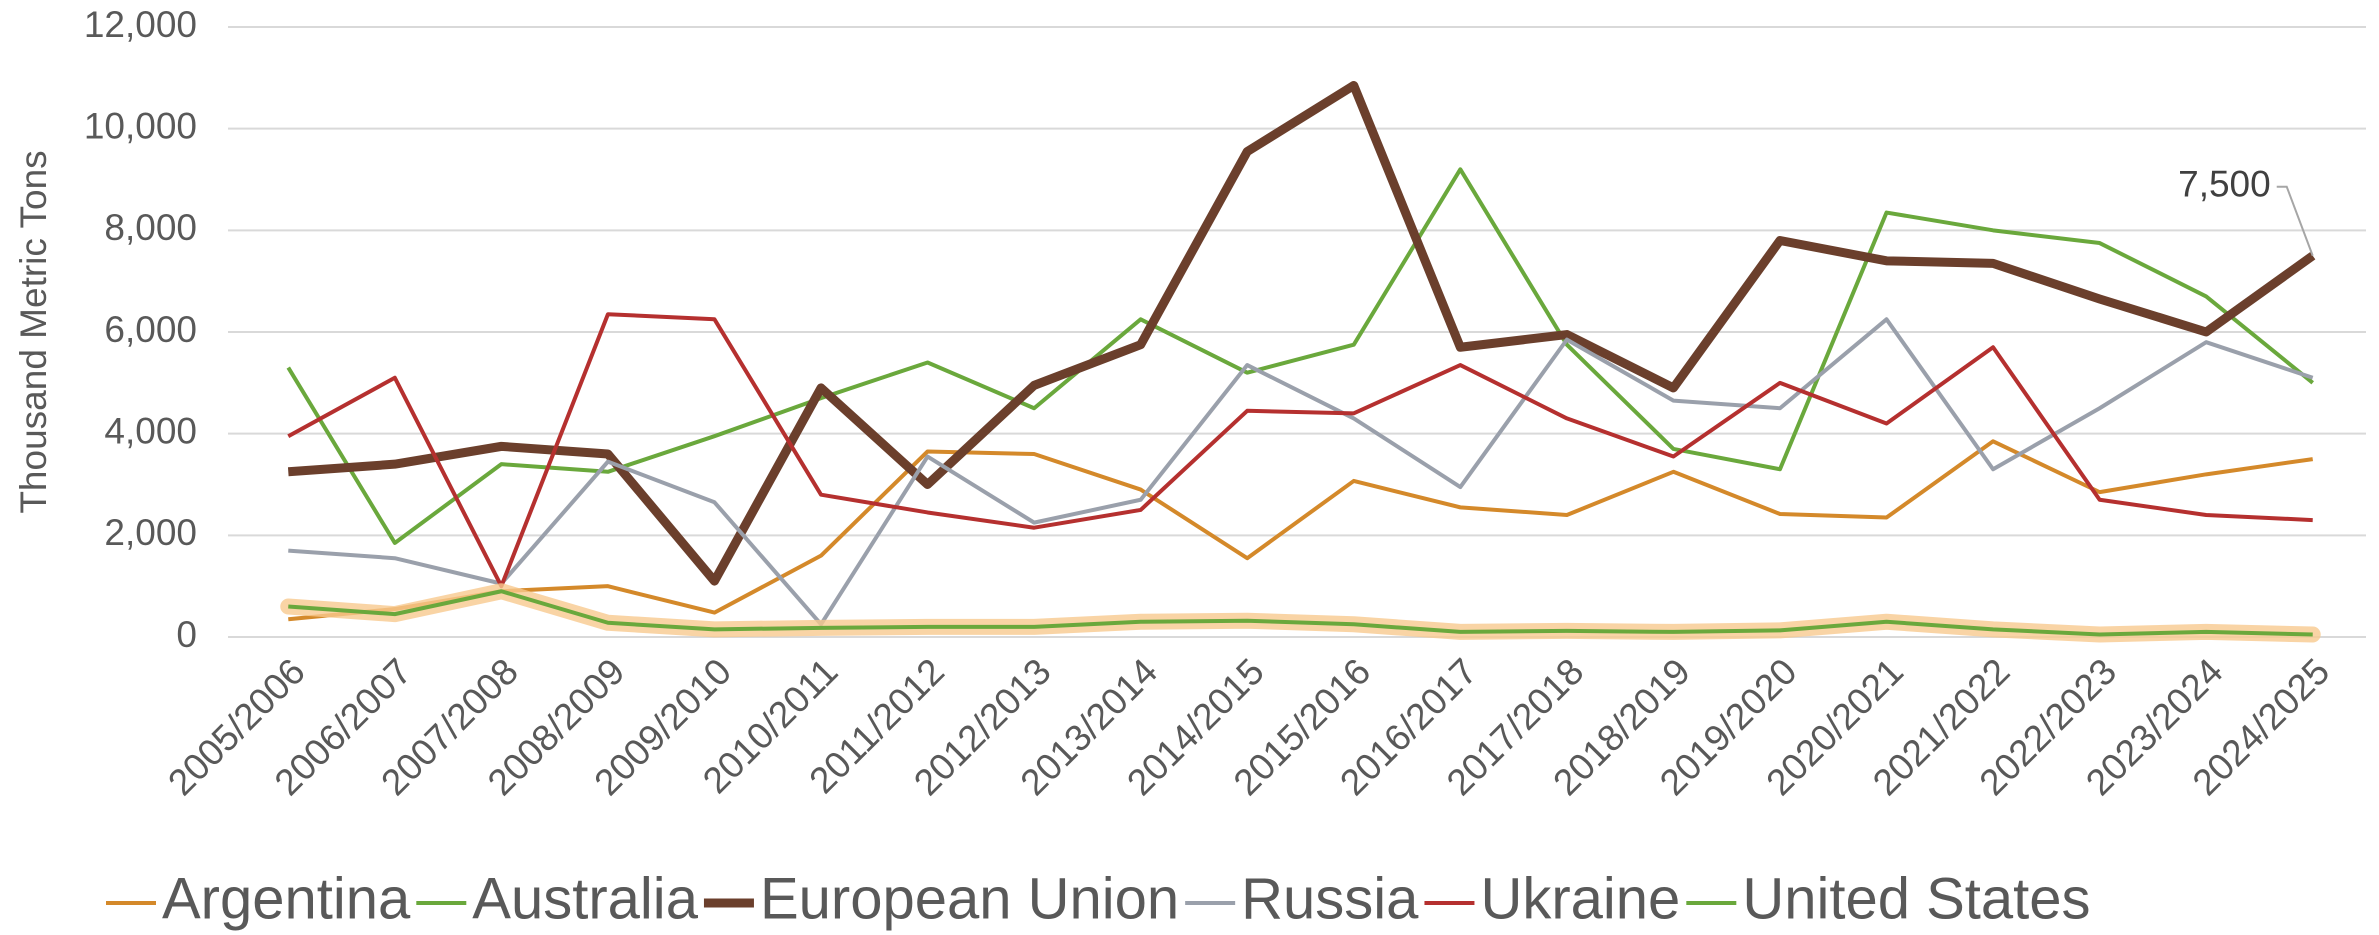 This screenshot has width=2379, height=935. Describe the element at coordinates (150, 532) in the screenshot. I see `y-tick-label: 2,000` at that location.